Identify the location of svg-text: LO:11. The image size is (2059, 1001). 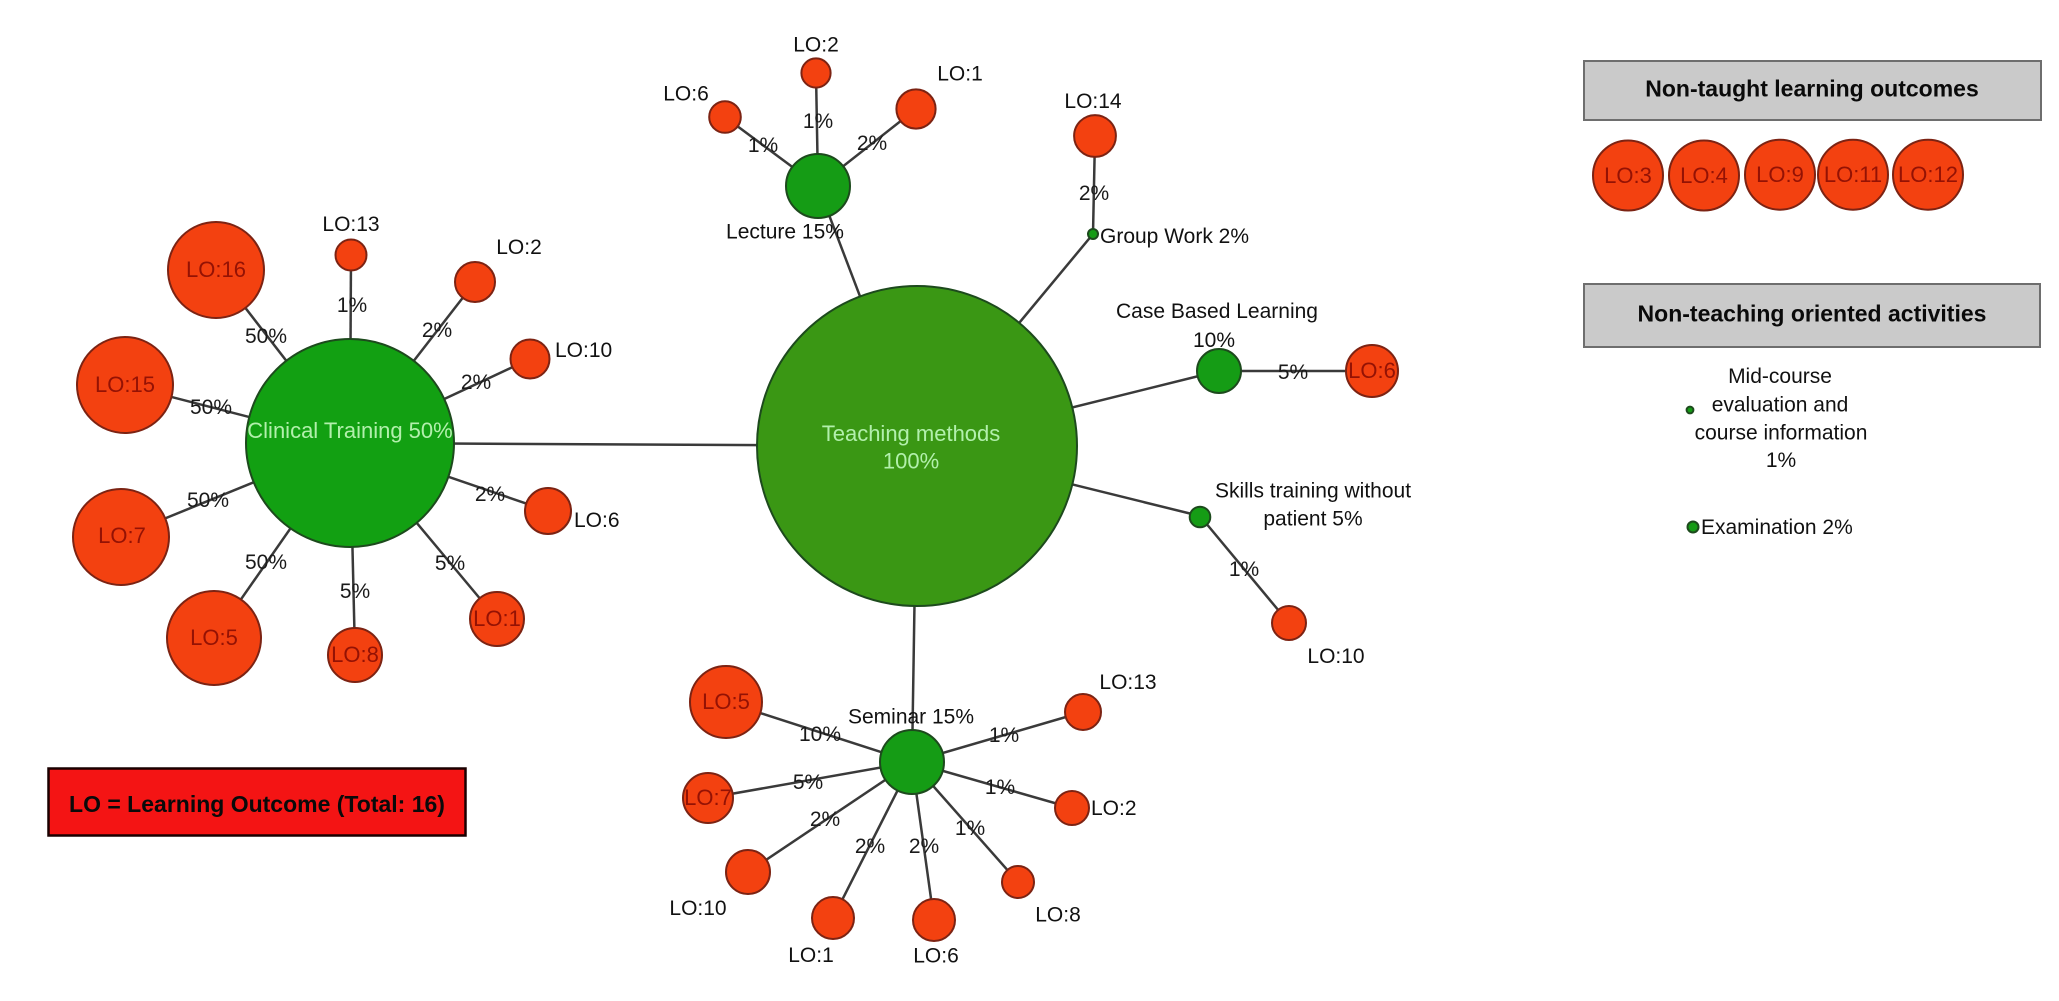
(1853, 174).